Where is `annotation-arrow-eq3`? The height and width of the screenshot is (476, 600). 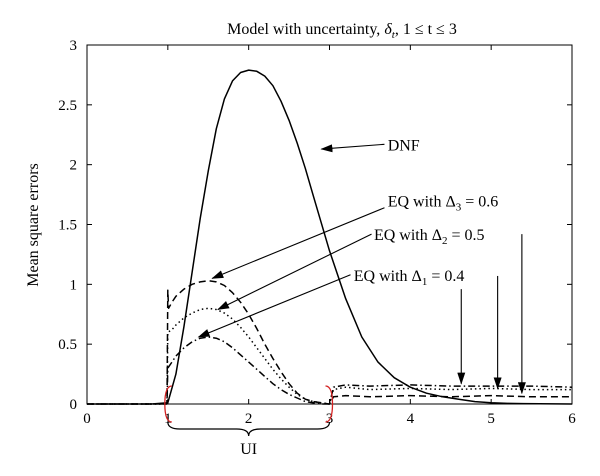
annotation-arrow-eq3 is located at coordinates (298, 243).